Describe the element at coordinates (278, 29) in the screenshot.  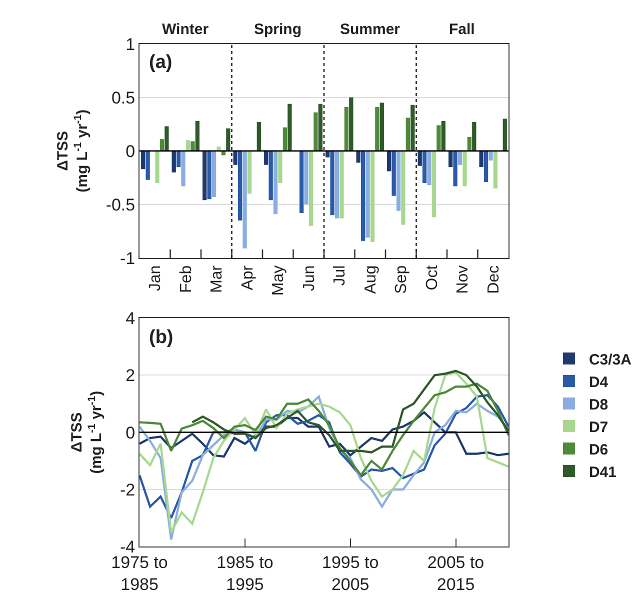
I see `text: Spring` at that location.